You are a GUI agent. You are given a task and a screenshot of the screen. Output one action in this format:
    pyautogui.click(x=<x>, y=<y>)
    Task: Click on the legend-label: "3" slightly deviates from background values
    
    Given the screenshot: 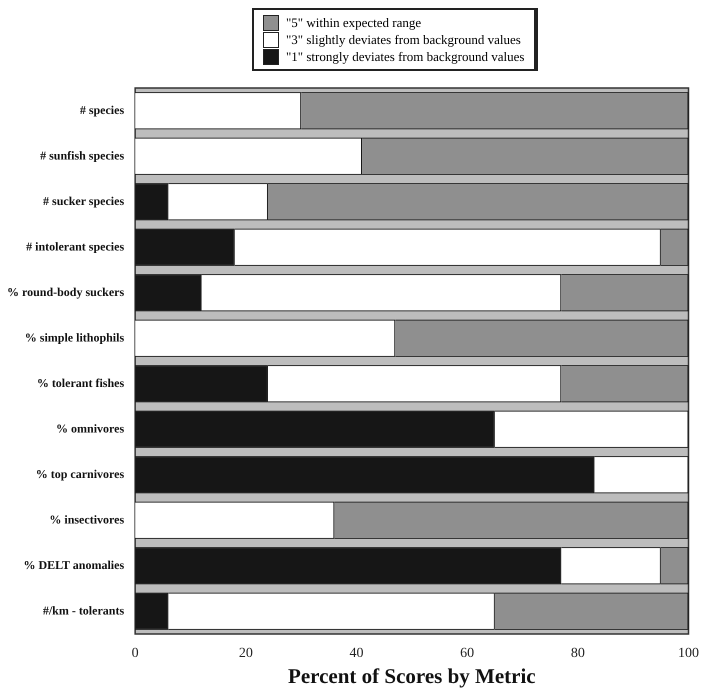 What is the action you would take?
    pyautogui.click(x=403, y=39)
    